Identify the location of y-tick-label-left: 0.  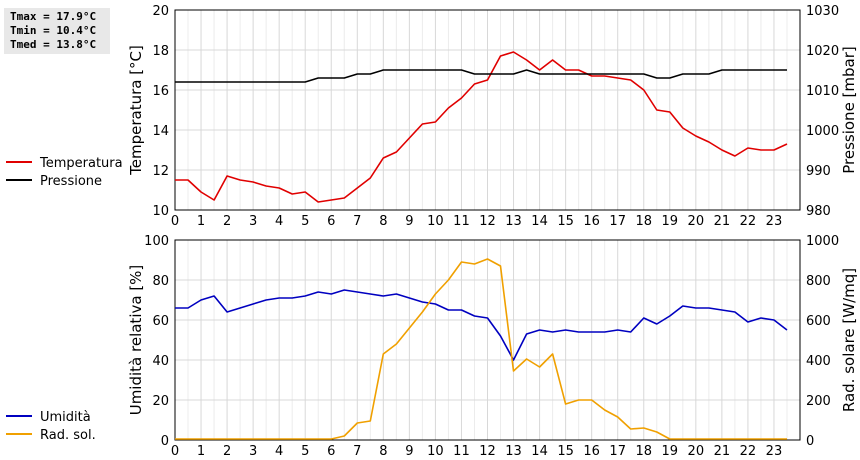
(165, 441).